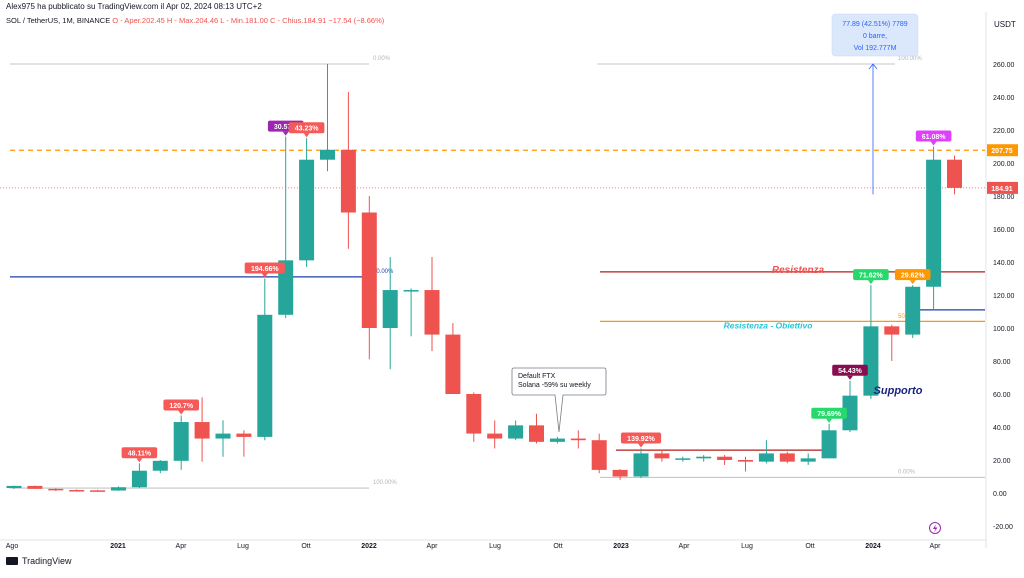  Describe the element at coordinates (1000, 494) in the screenshot. I see `price-tick-label: 0.00` at that location.